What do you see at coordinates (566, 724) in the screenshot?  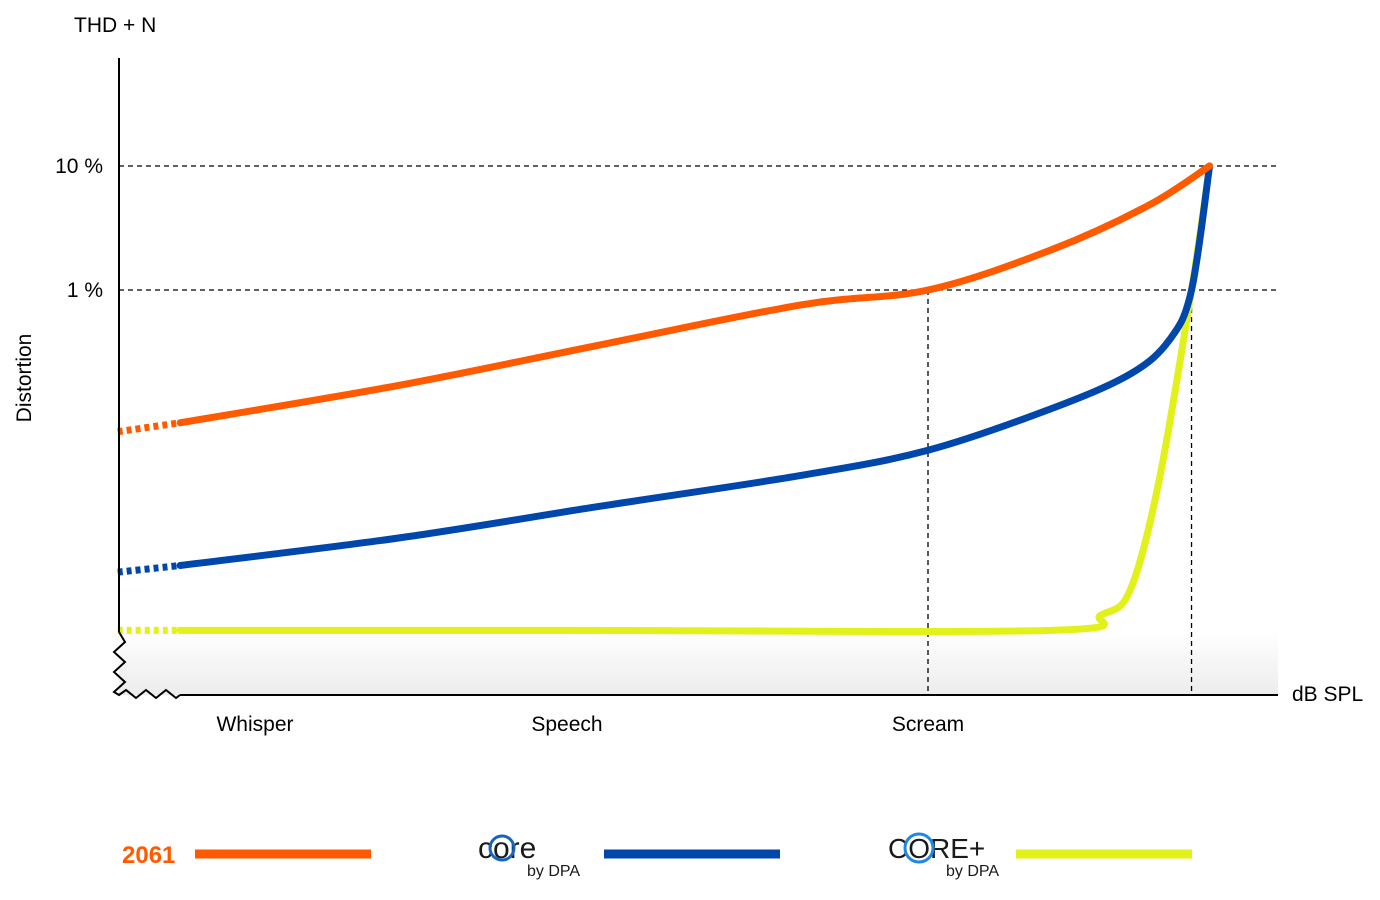 I see `x-tick-label: Speech` at bounding box center [566, 724].